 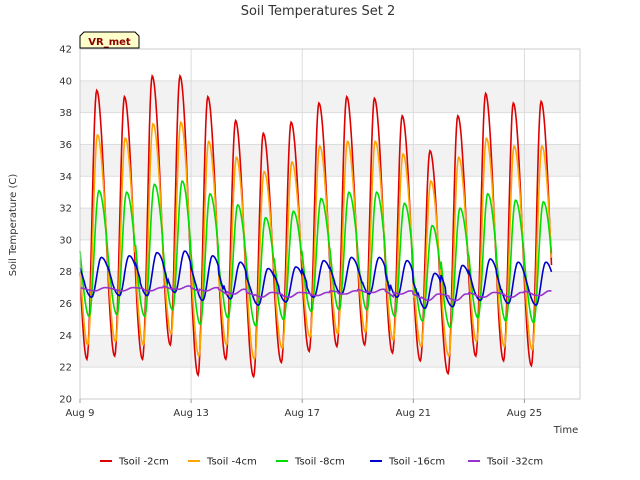 I want to click on series-line-tsoil-32cm, so click(x=315, y=293).